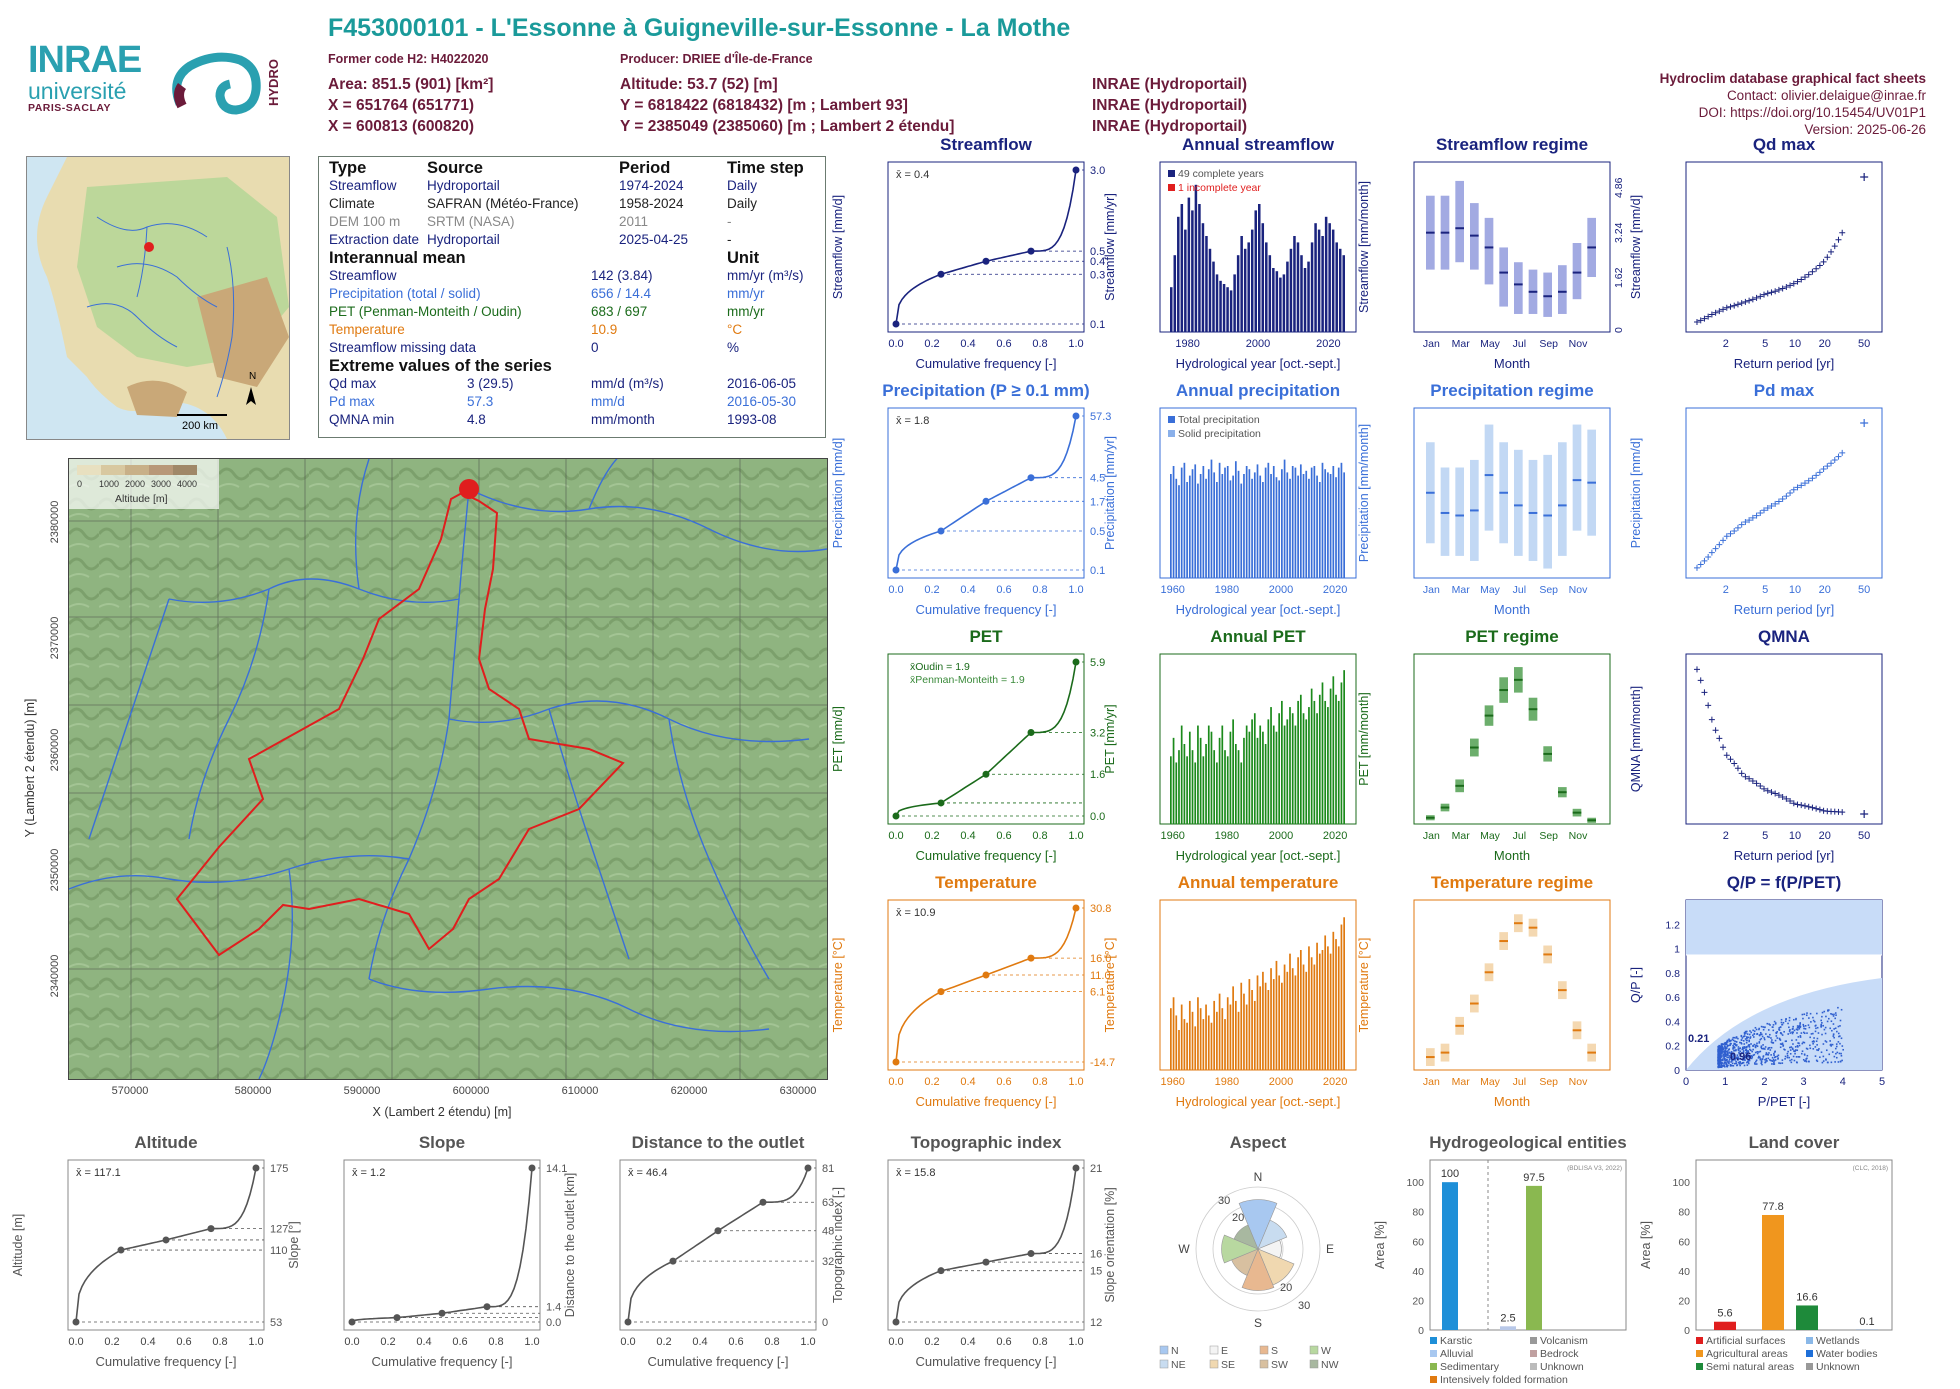 The image size is (1960, 1389). What do you see at coordinates (1793, 112) in the screenshot?
I see `doi-link: DOI: https://doi.org/10.15454/UV01P1` at bounding box center [1793, 112].